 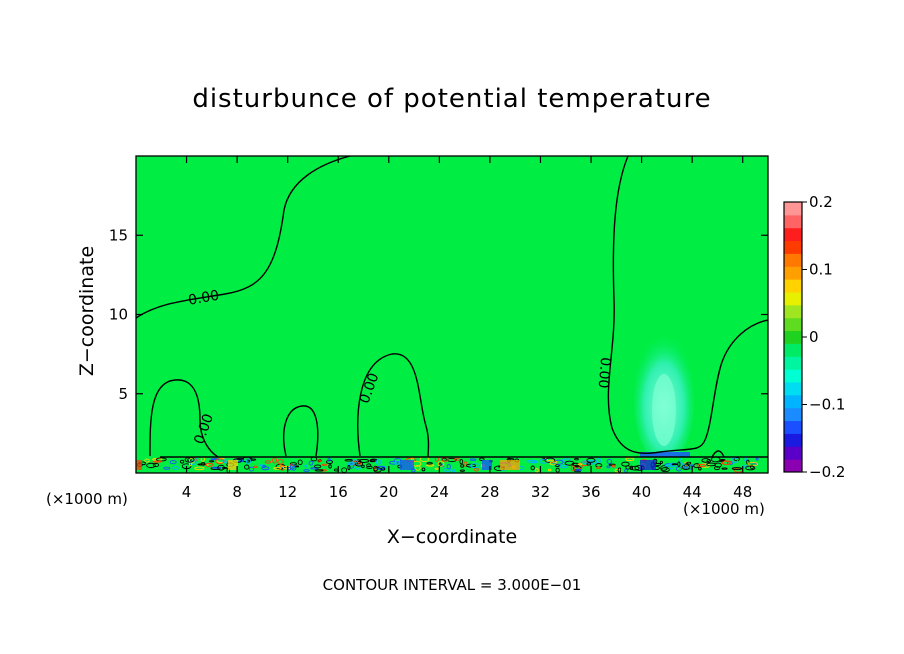 What do you see at coordinates (123, 394) in the screenshot?
I see `y-tick-label: 5` at bounding box center [123, 394].